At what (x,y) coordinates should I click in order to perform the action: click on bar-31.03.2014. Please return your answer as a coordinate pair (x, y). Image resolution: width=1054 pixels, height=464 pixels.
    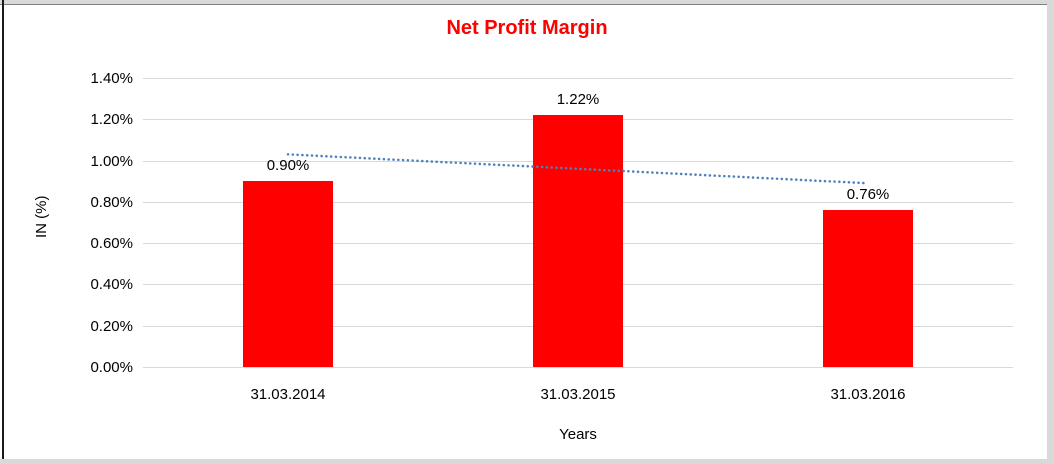
    Looking at the image, I should click on (288, 274).